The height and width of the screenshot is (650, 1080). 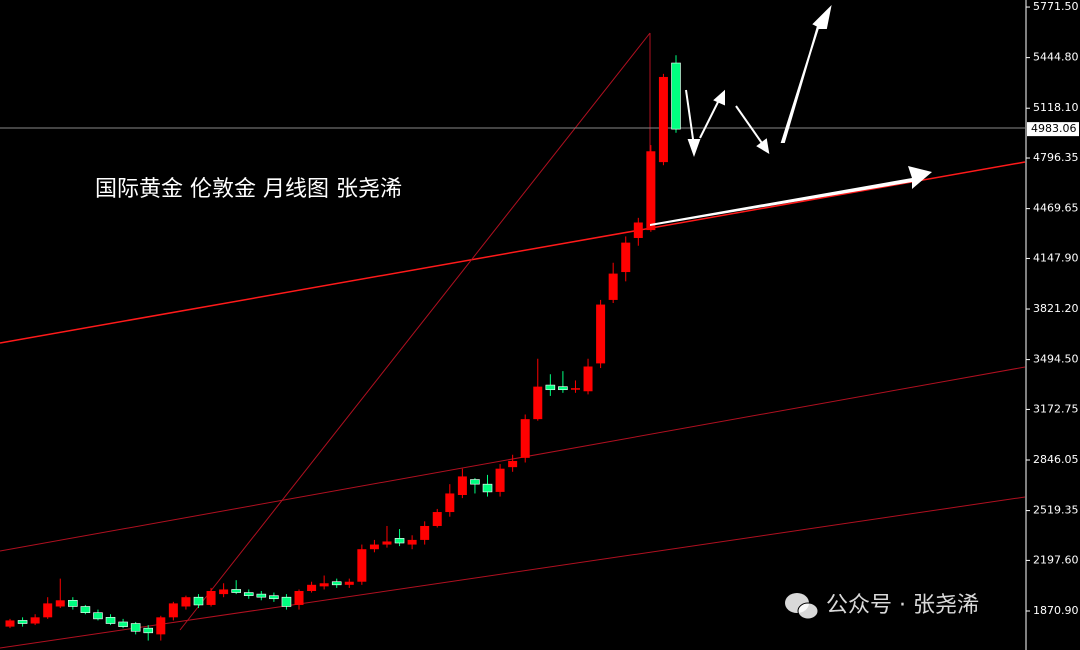 What do you see at coordinates (1056, 559) in the screenshot?
I see `y-tick-label: 2197.60` at bounding box center [1056, 559].